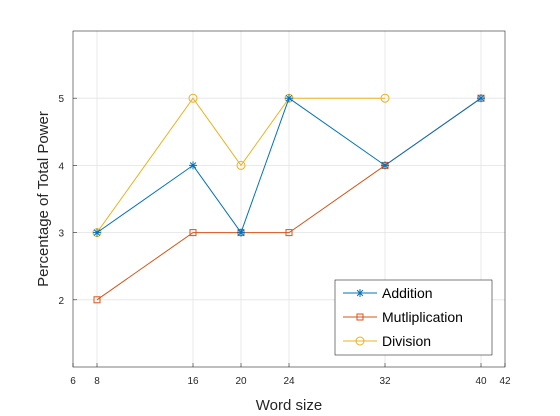  I want to click on x-tick-label: 40, so click(481, 381).